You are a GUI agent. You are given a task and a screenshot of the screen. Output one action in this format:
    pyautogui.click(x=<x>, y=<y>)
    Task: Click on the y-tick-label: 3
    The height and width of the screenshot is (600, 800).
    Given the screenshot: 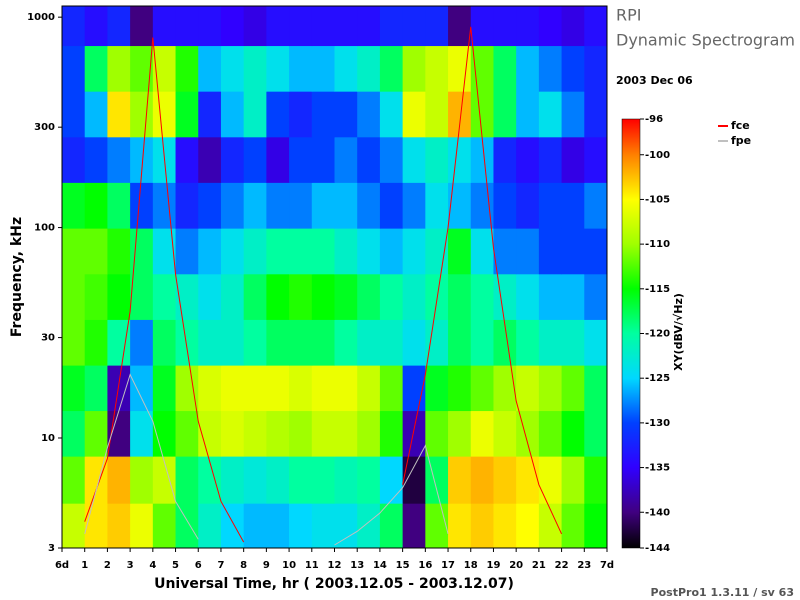 What is the action you would take?
    pyautogui.click(x=51, y=548)
    